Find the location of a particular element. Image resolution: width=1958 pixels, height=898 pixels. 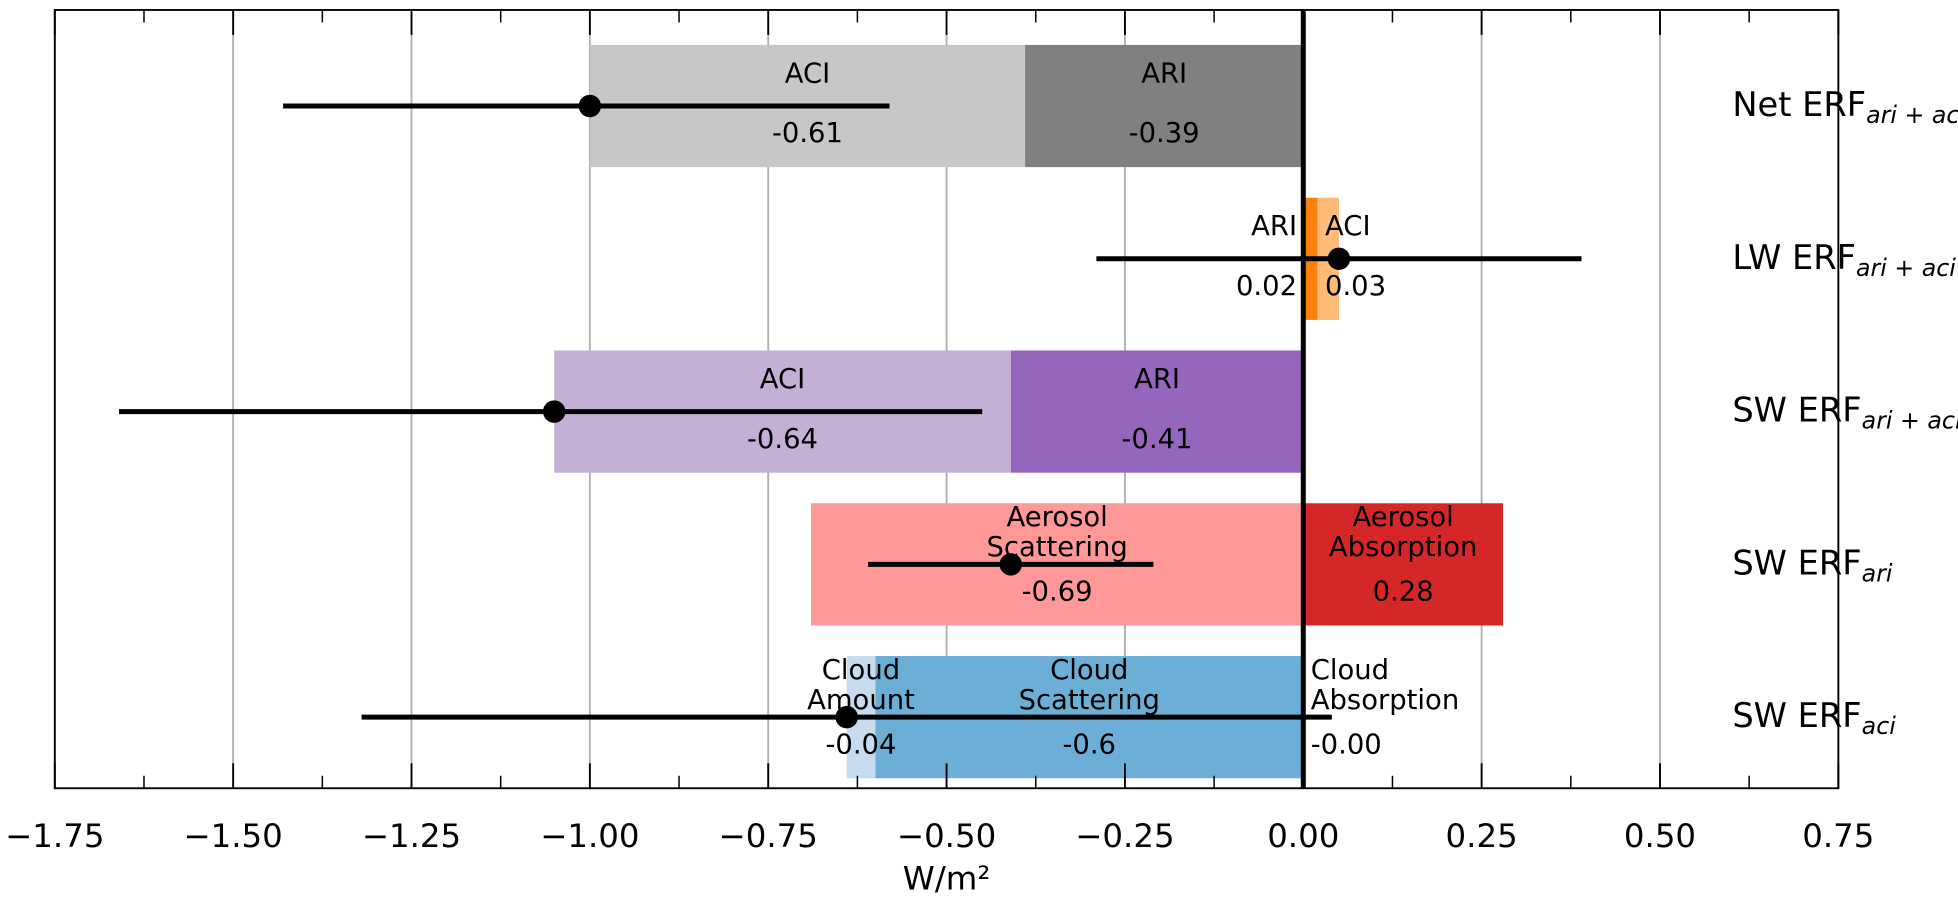

row-label: SW ERFari + aci is located at coordinates (1845, 412).